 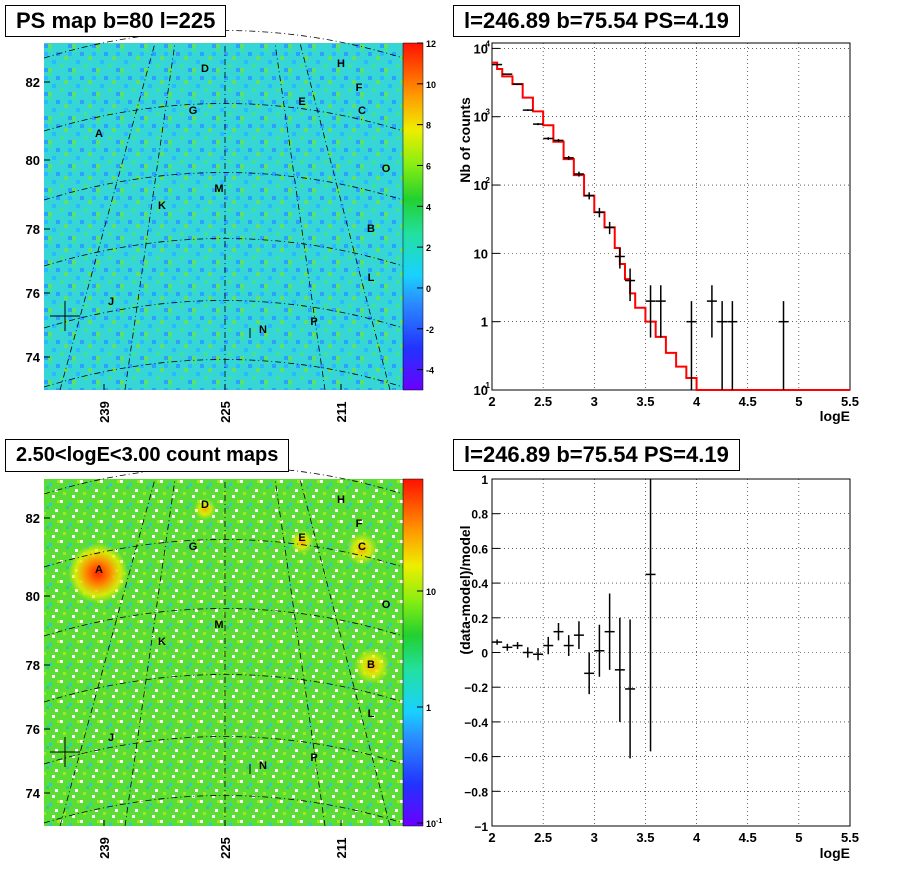 What do you see at coordinates (116, 21) in the screenshot?
I see `ps-map-title: PS map b=80 l=225` at bounding box center [116, 21].